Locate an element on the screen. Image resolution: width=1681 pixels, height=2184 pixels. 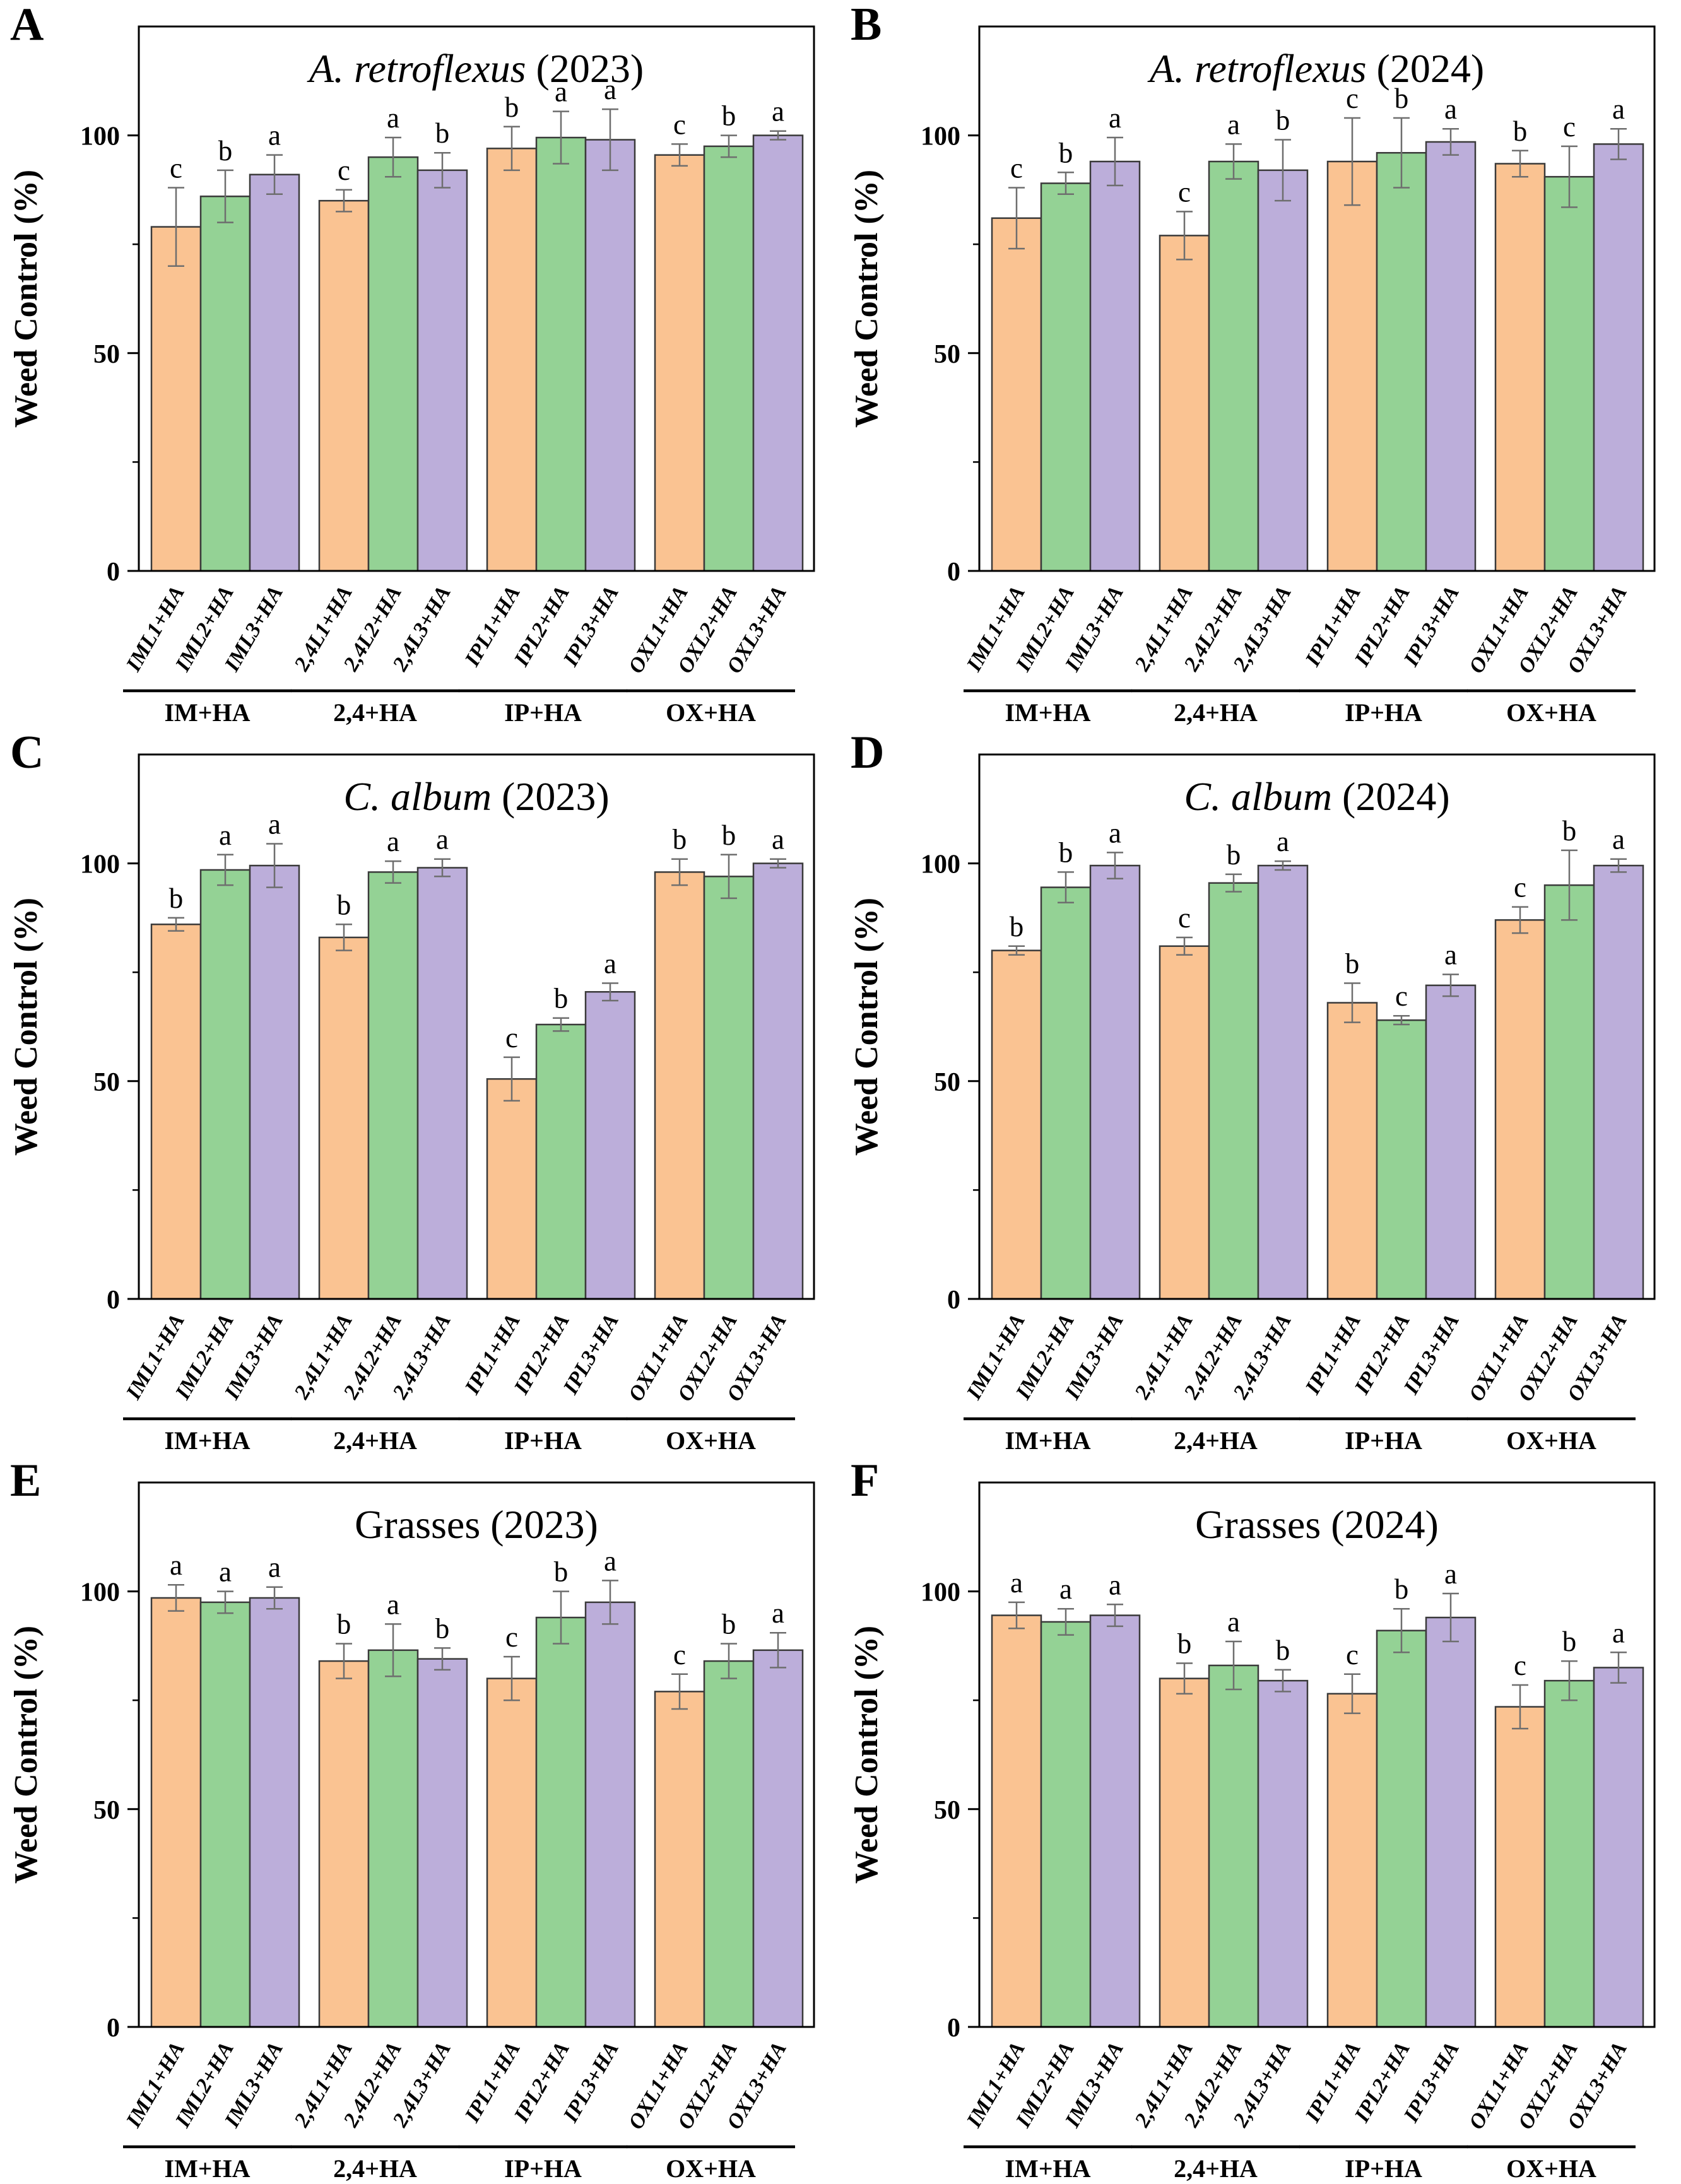
y-axis-label: Weed Control (%) is located at coordinates (26, 1755).